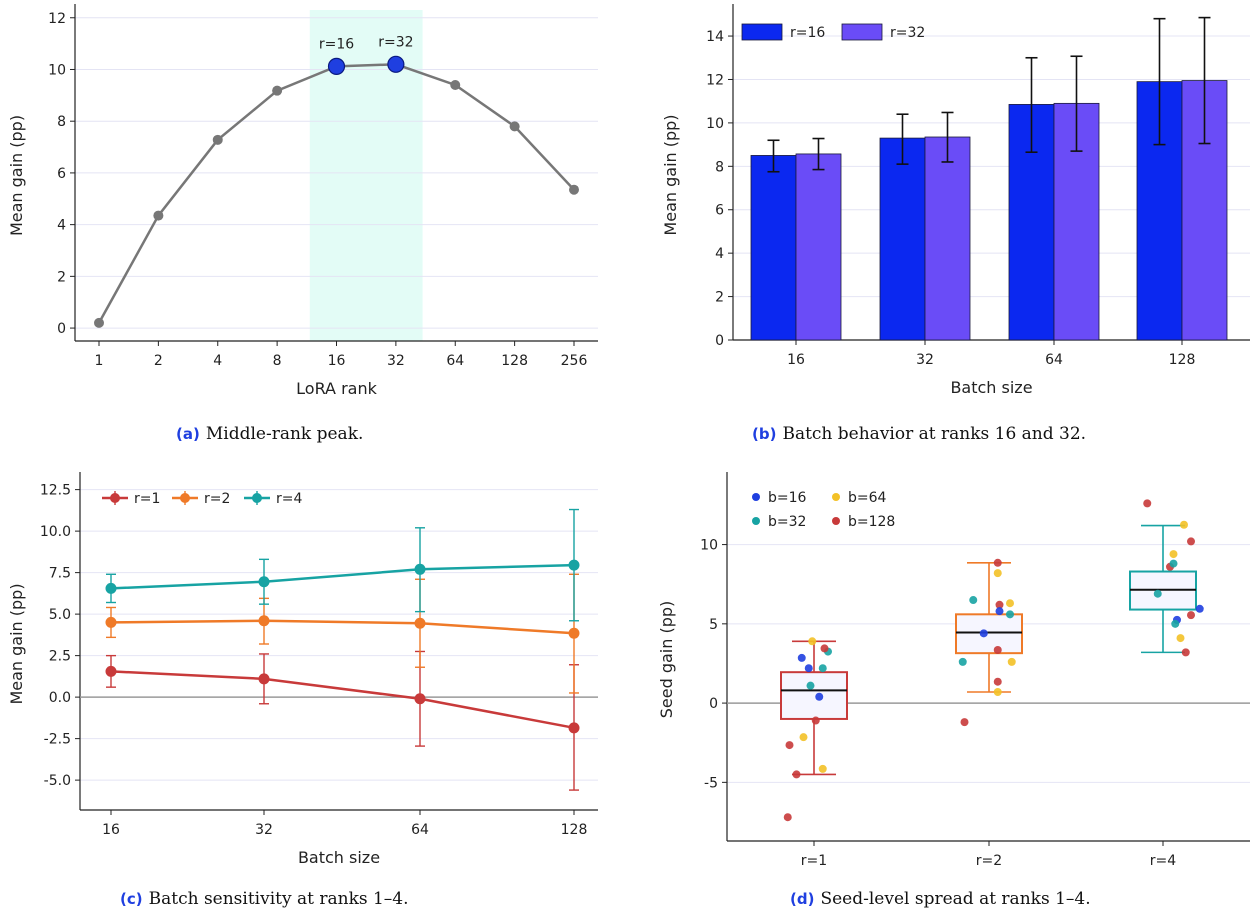  Describe the element at coordinates (188, 434) in the screenshot. I see `caption-a-tag: (a)` at that location.